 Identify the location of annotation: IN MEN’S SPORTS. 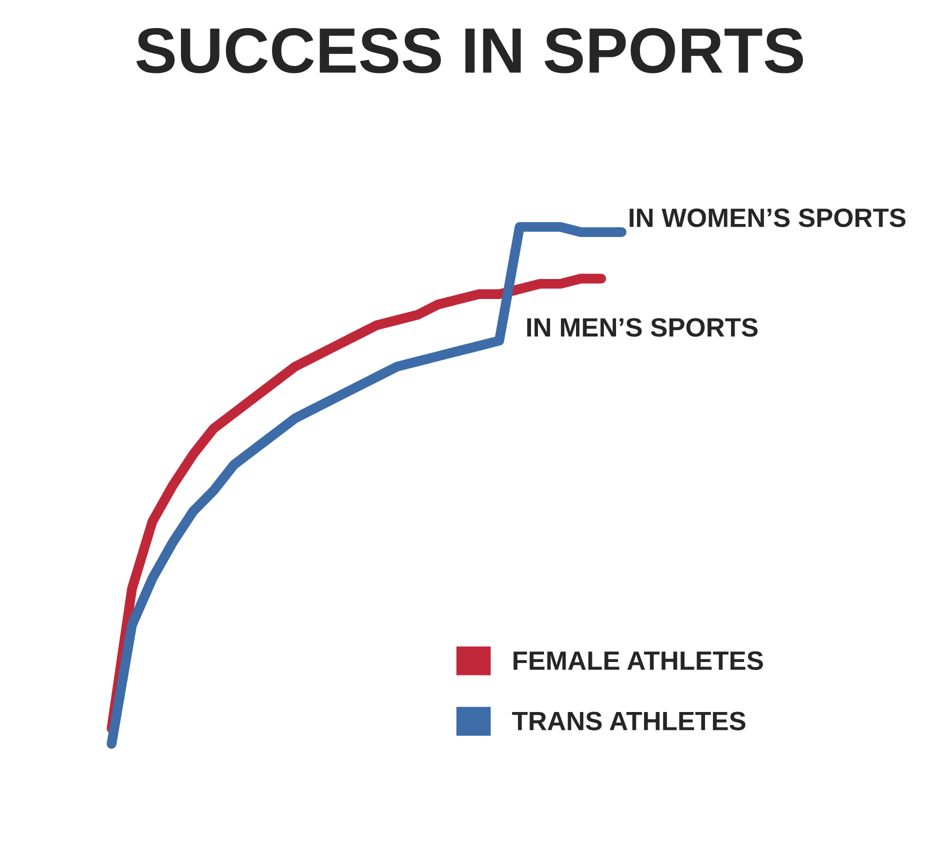
(642, 327).